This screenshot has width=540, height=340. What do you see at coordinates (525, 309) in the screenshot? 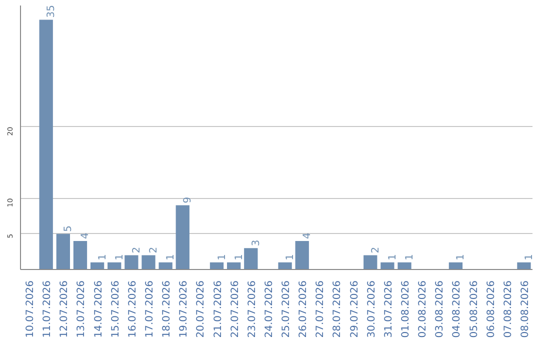
I see `x-tick-label: 08.08.2026` at bounding box center [525, 309].